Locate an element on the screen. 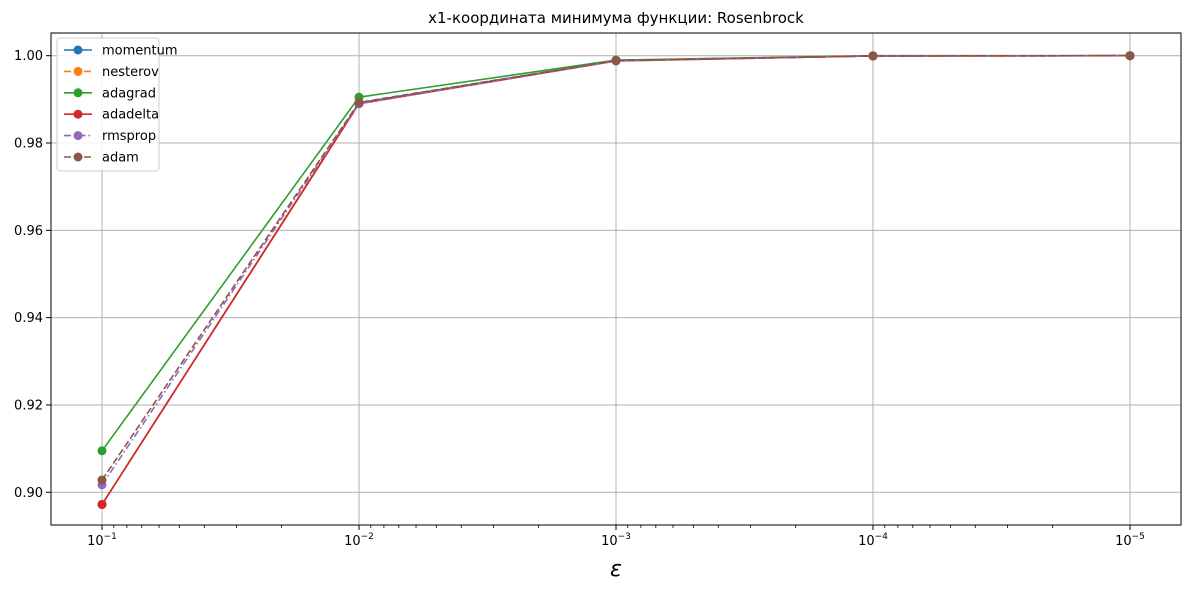  y-tick-label: 0.94 is located at coordinates (28, 318).